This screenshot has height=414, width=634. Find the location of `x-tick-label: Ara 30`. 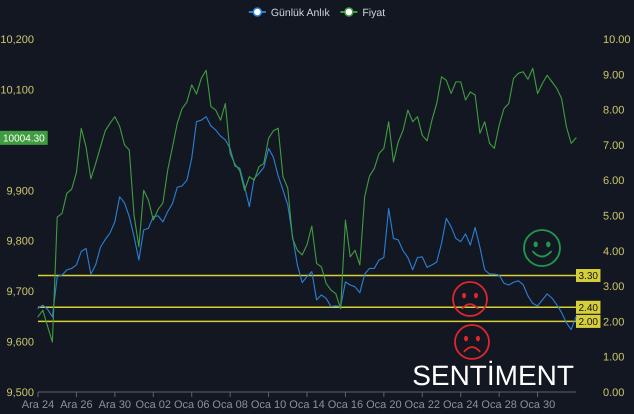

x-tick-label: Ara 30 is located at coordinates (115, 405).